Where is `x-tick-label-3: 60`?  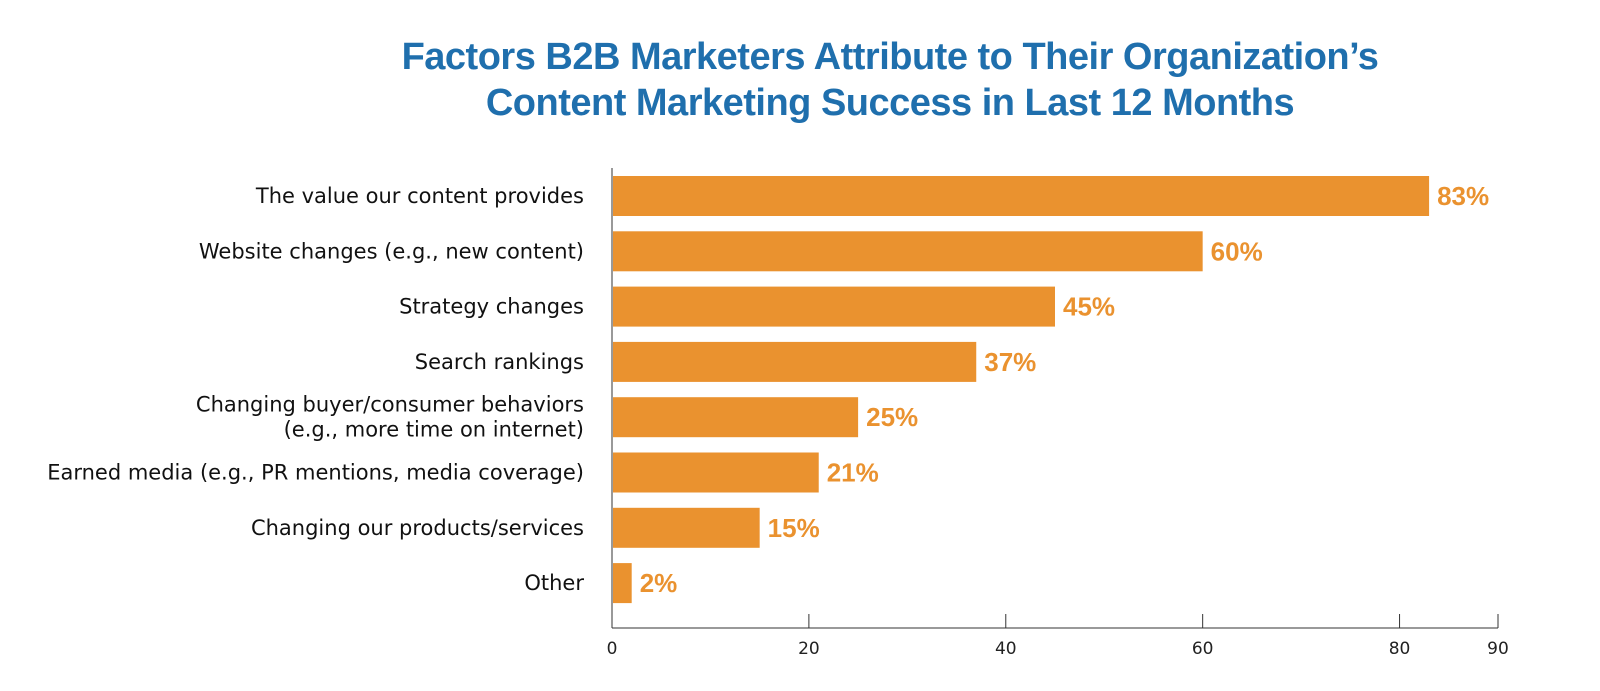
x-tick-label-3: 60 is located at coordinates (1203, 649).